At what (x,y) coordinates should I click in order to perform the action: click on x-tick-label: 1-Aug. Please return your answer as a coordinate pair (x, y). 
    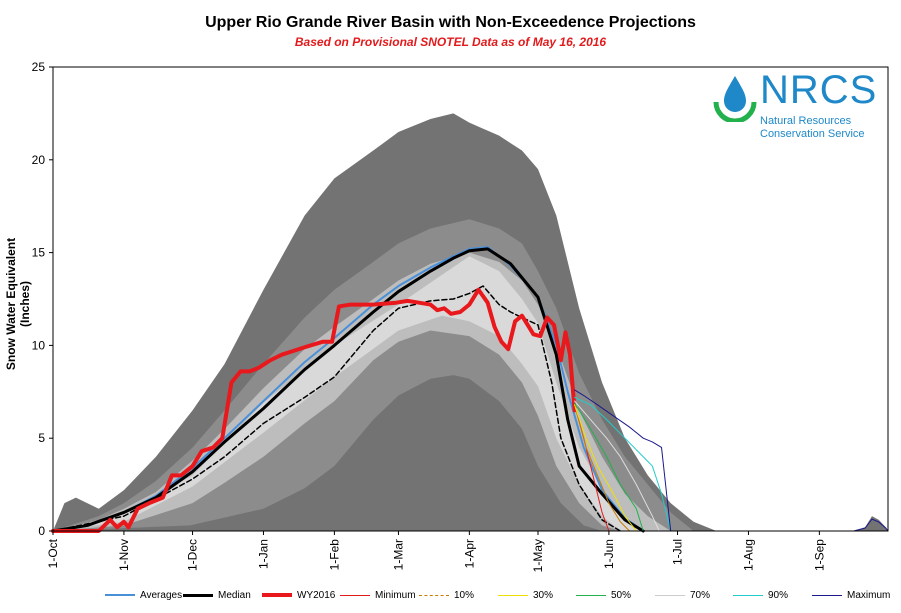
    Looking at the image, I should click on (748, 555).